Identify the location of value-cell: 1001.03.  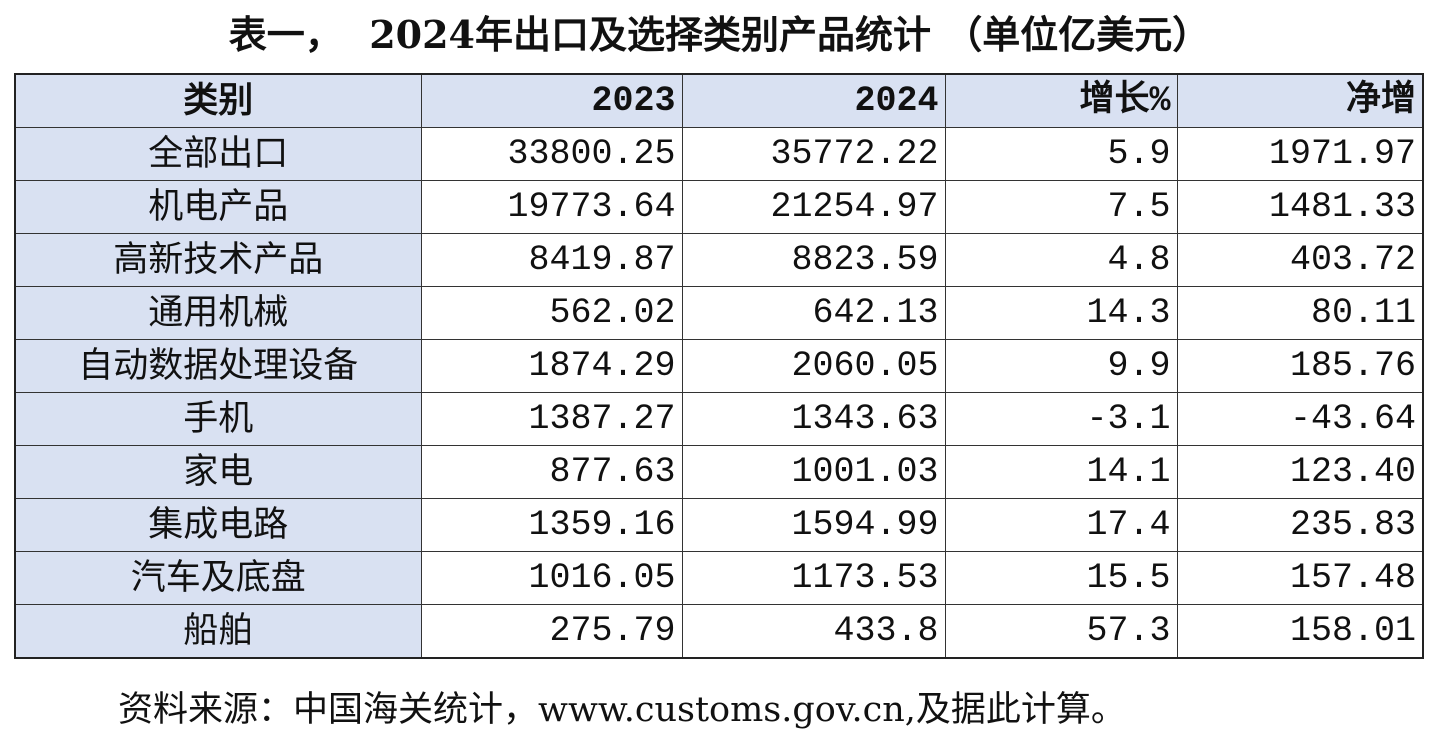
(813, 472).